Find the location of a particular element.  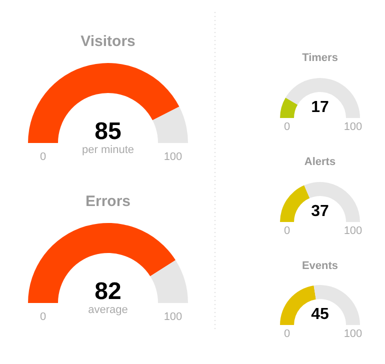

text: average is located at coordinates (108, 310).